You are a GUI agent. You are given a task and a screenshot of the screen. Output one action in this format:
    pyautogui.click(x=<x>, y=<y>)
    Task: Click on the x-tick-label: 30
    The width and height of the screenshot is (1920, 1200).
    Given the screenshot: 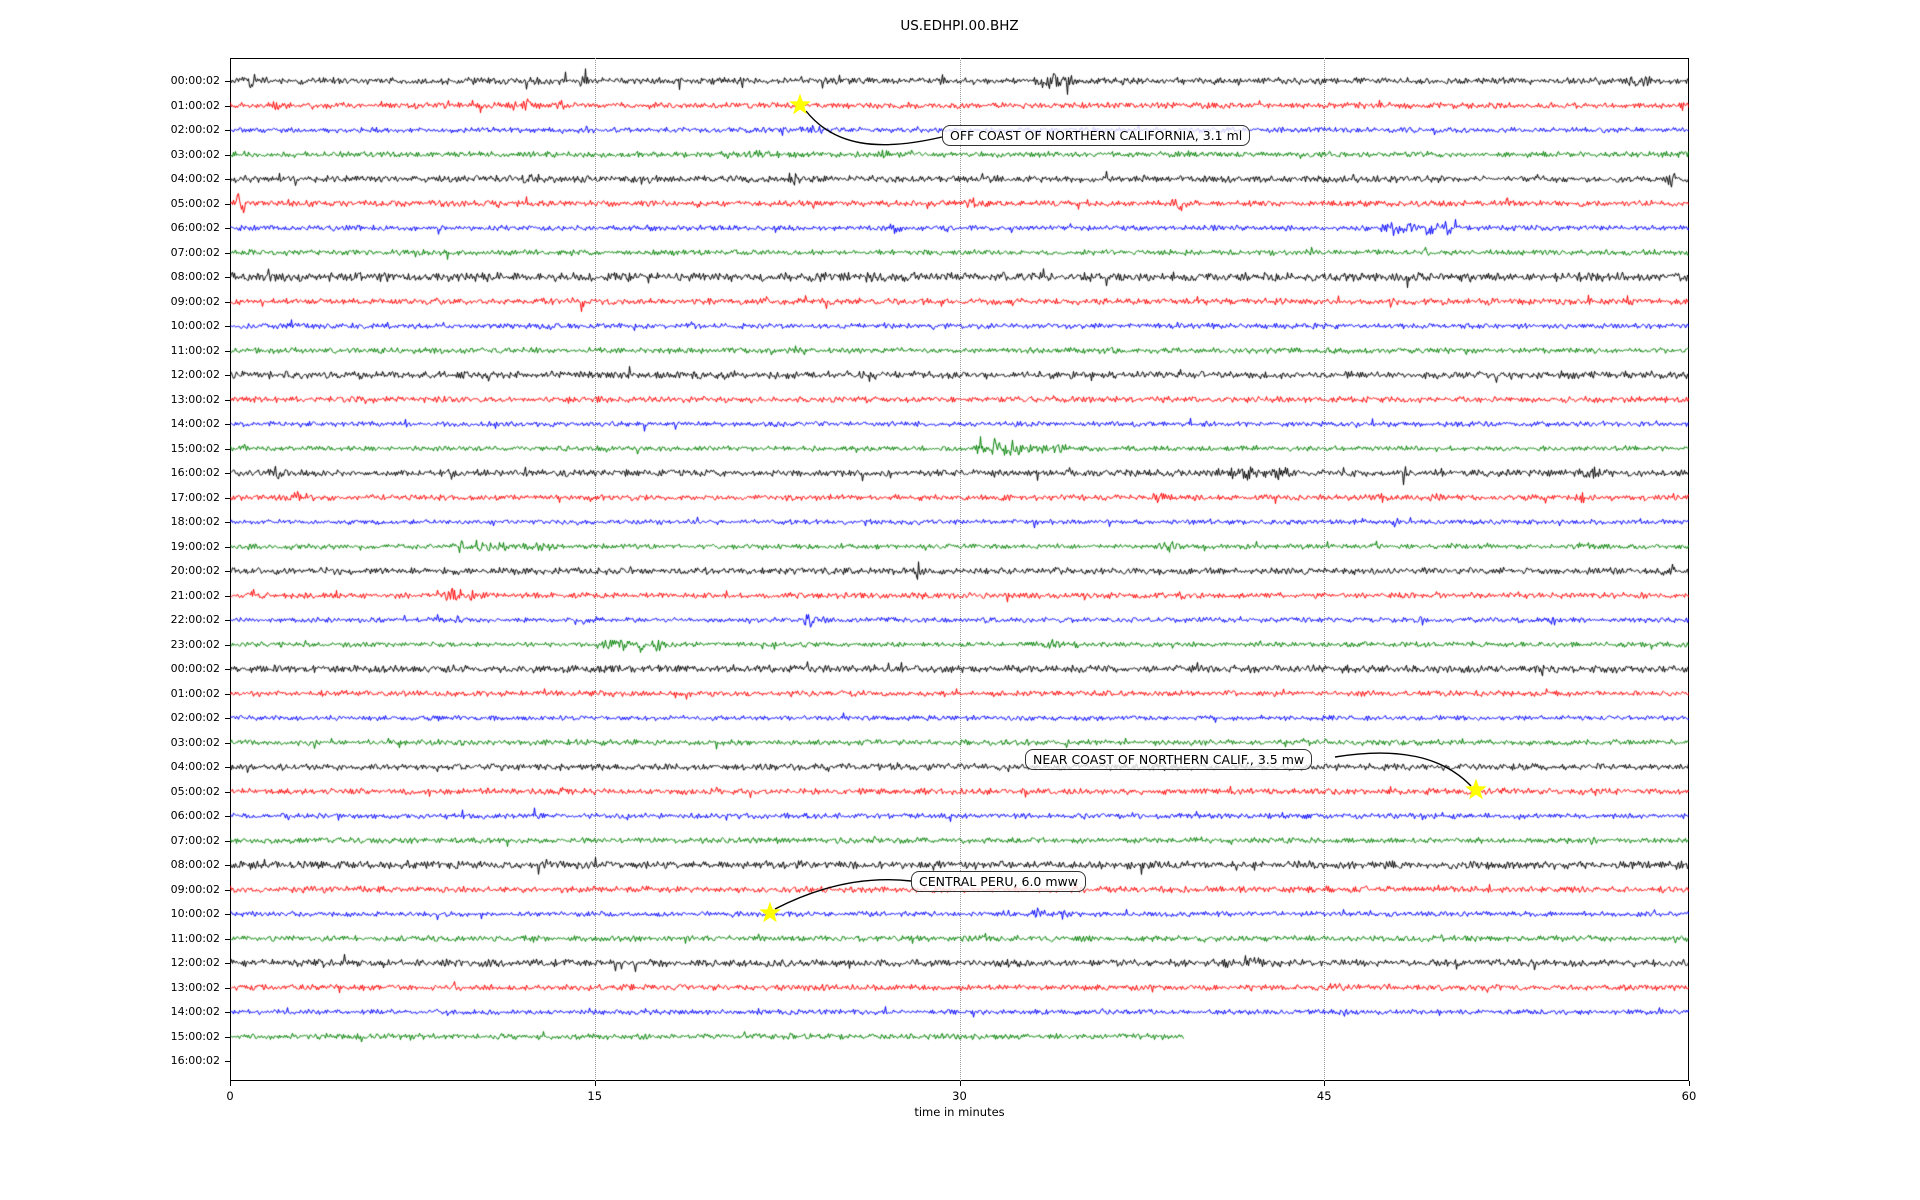 What is the action you would take?
    pyautogui.click(x=959, y=1096)
    